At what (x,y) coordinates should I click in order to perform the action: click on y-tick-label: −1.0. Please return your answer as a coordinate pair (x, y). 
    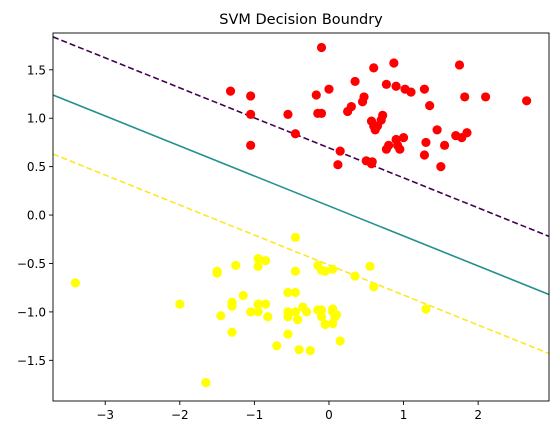
    Looking at the image, I should click on (31, 312).